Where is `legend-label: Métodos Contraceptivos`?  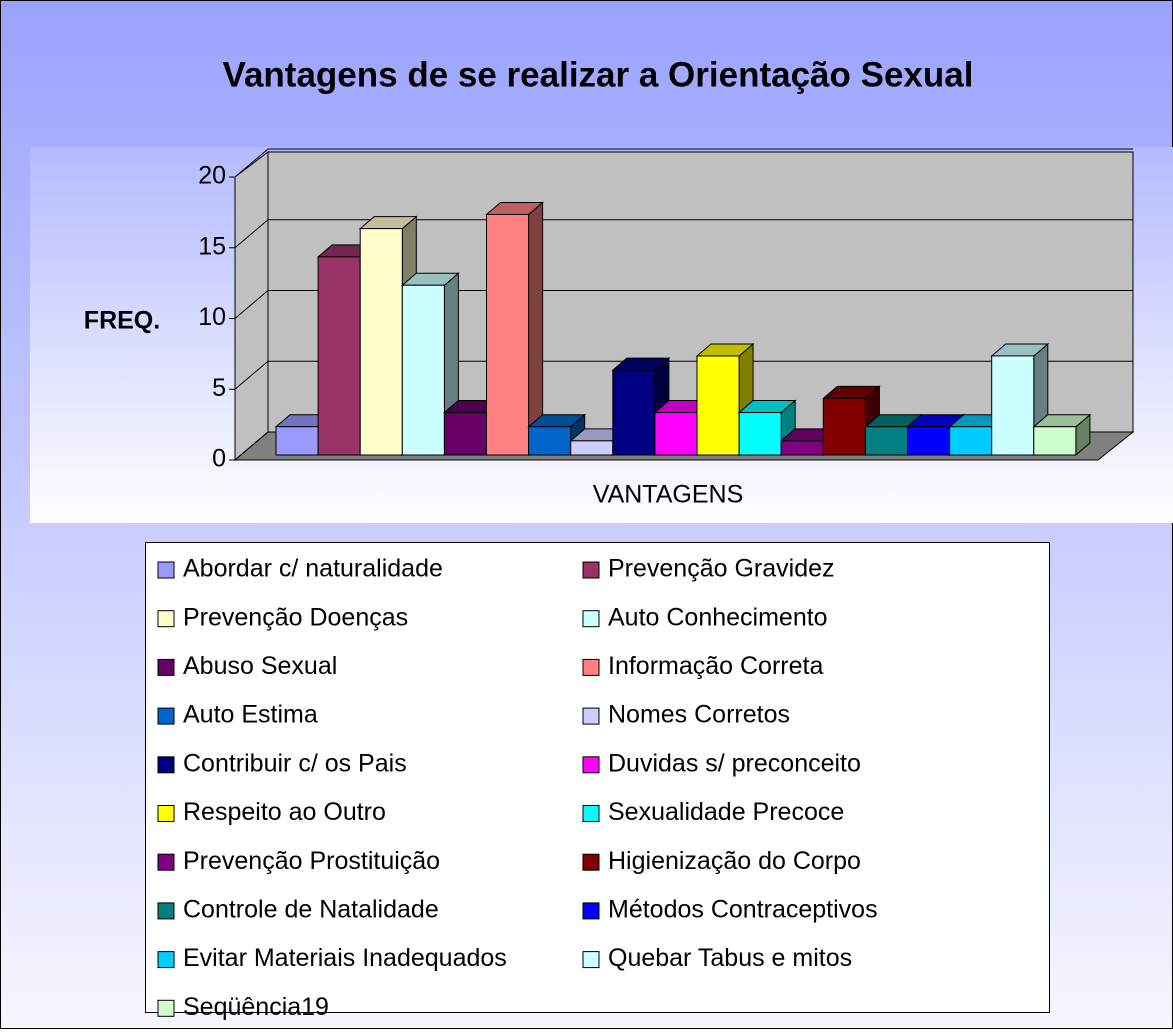
legend-label: Métodos Contraceptivos is located at coordinates (743, 910).